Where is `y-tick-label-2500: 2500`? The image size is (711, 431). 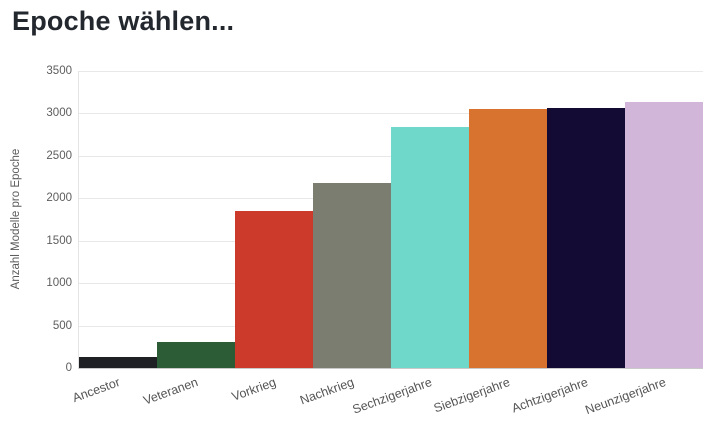
y-tick-label-2500: 2500 is located at coordinates (59, 155).